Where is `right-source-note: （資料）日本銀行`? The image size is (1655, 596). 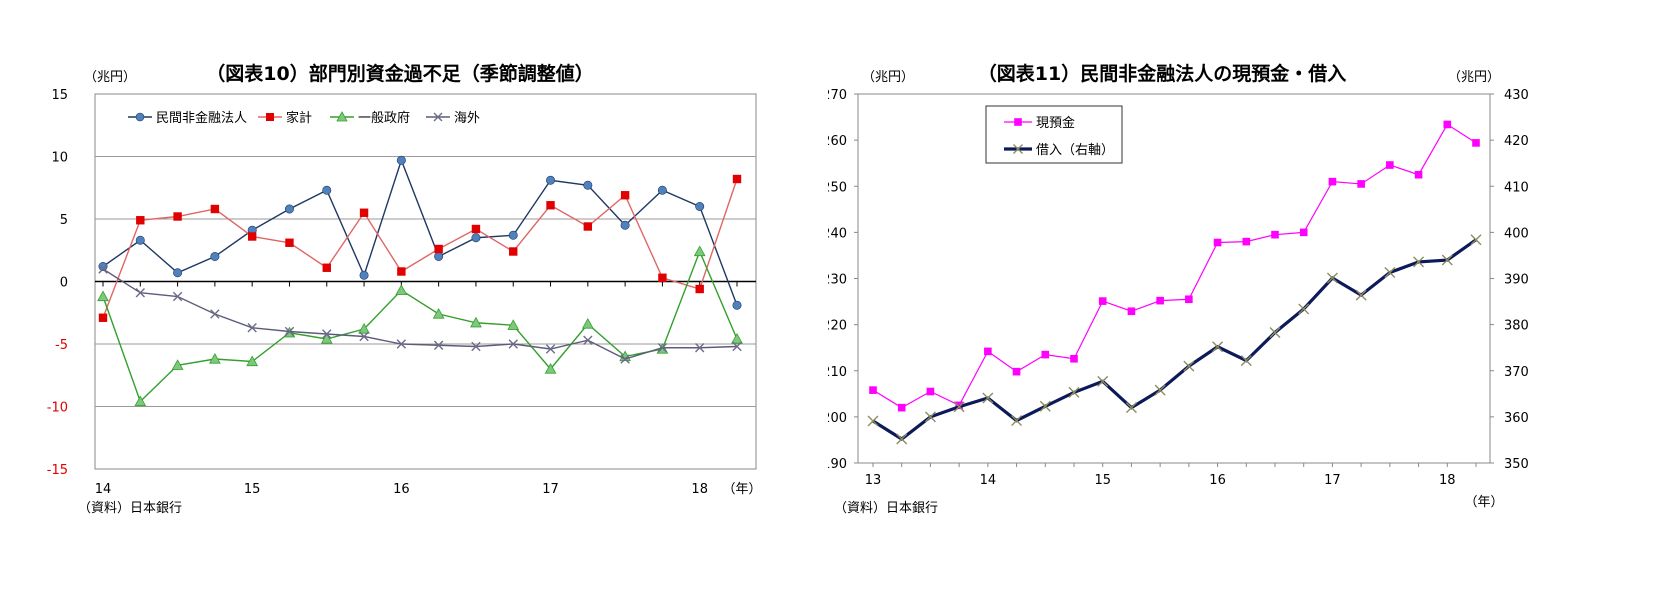
right-source-note: （資料）日本銀行 is located at coordinates (886, 508).